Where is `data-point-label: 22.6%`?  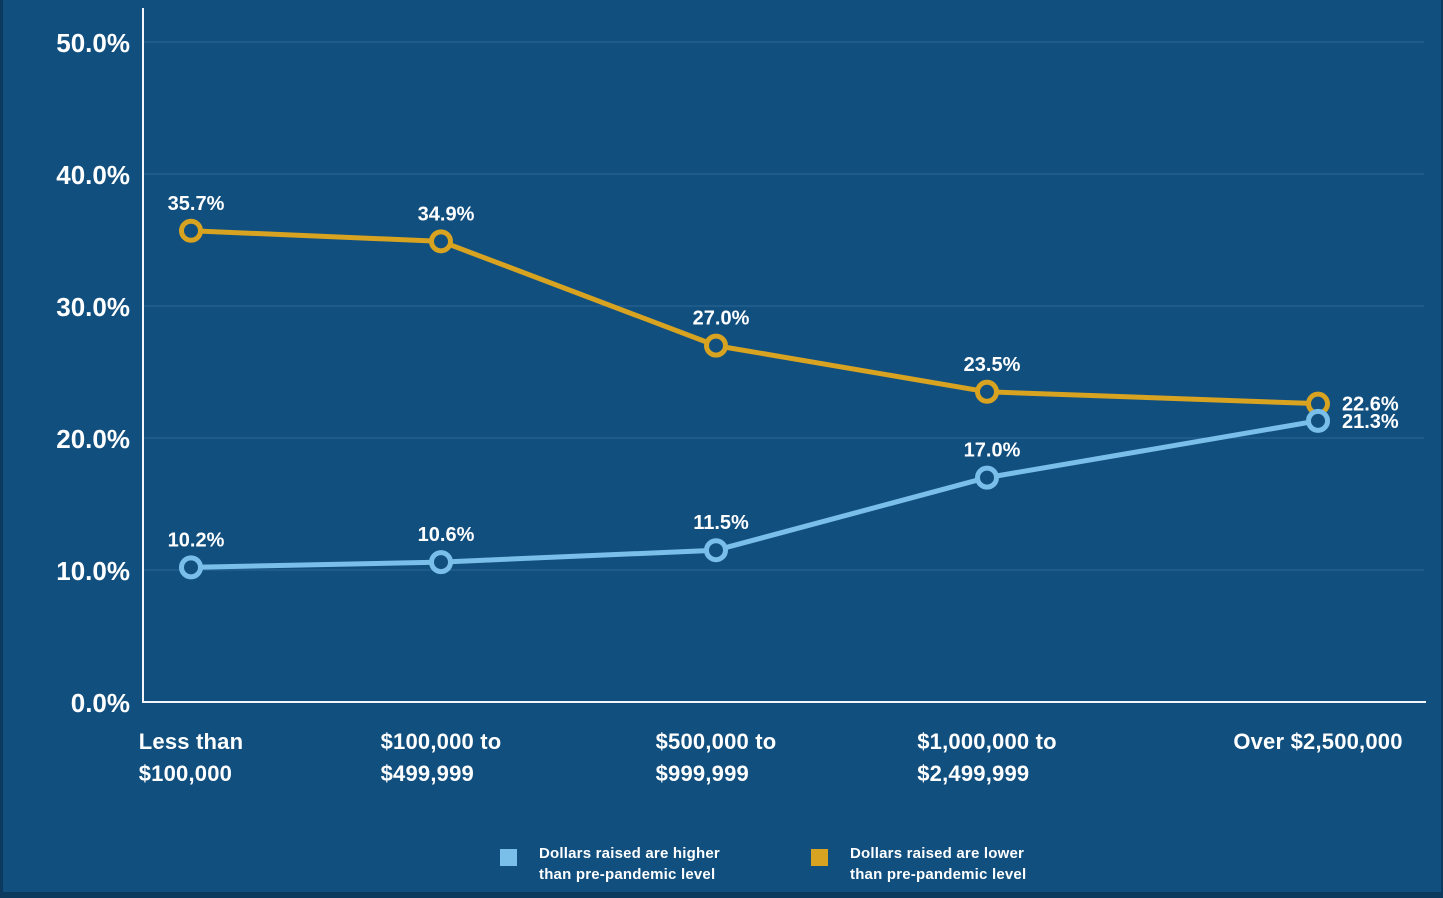
data-point-label: 22.6% is located at coordinates (1370, 405).